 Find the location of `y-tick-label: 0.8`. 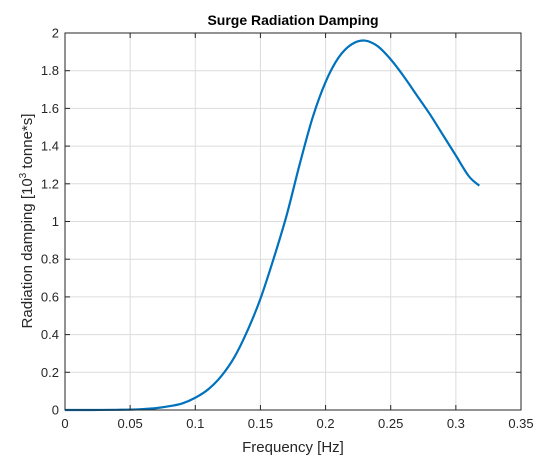

y-tick-label: 0.8 is located at coordinates (50, 259).